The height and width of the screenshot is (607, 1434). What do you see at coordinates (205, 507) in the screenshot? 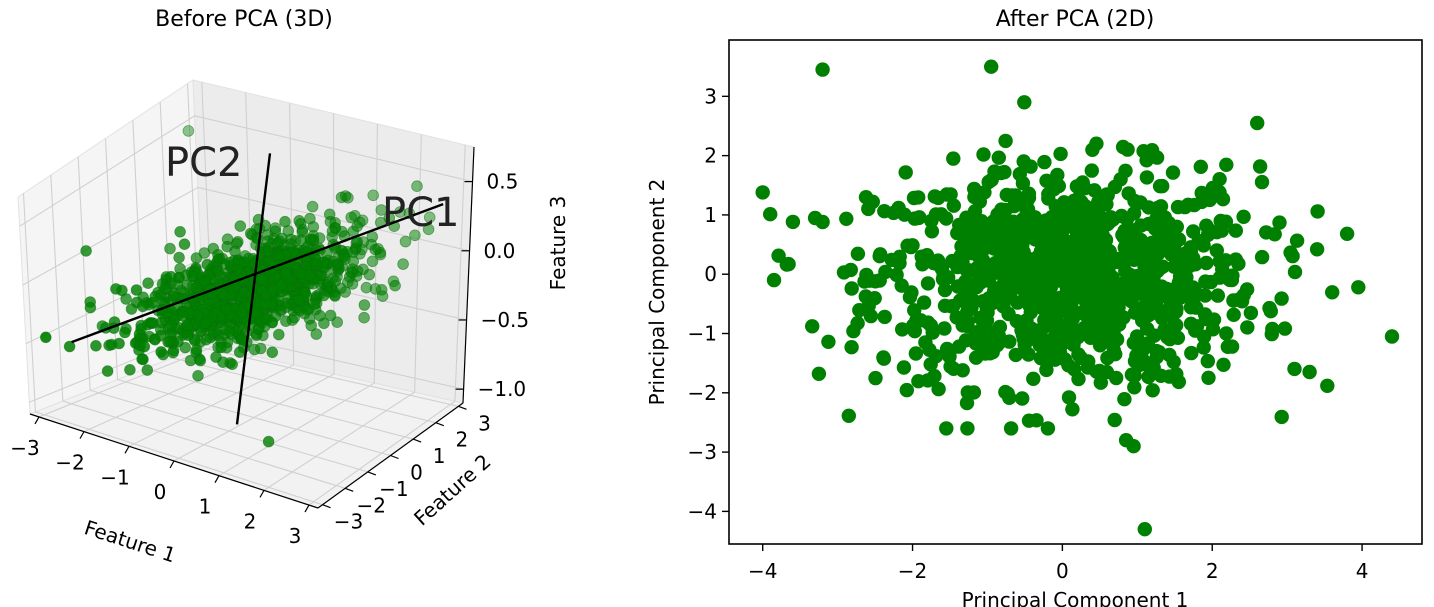
I see `x-tick-label-3d: 1` at bounding box center [205, 507].